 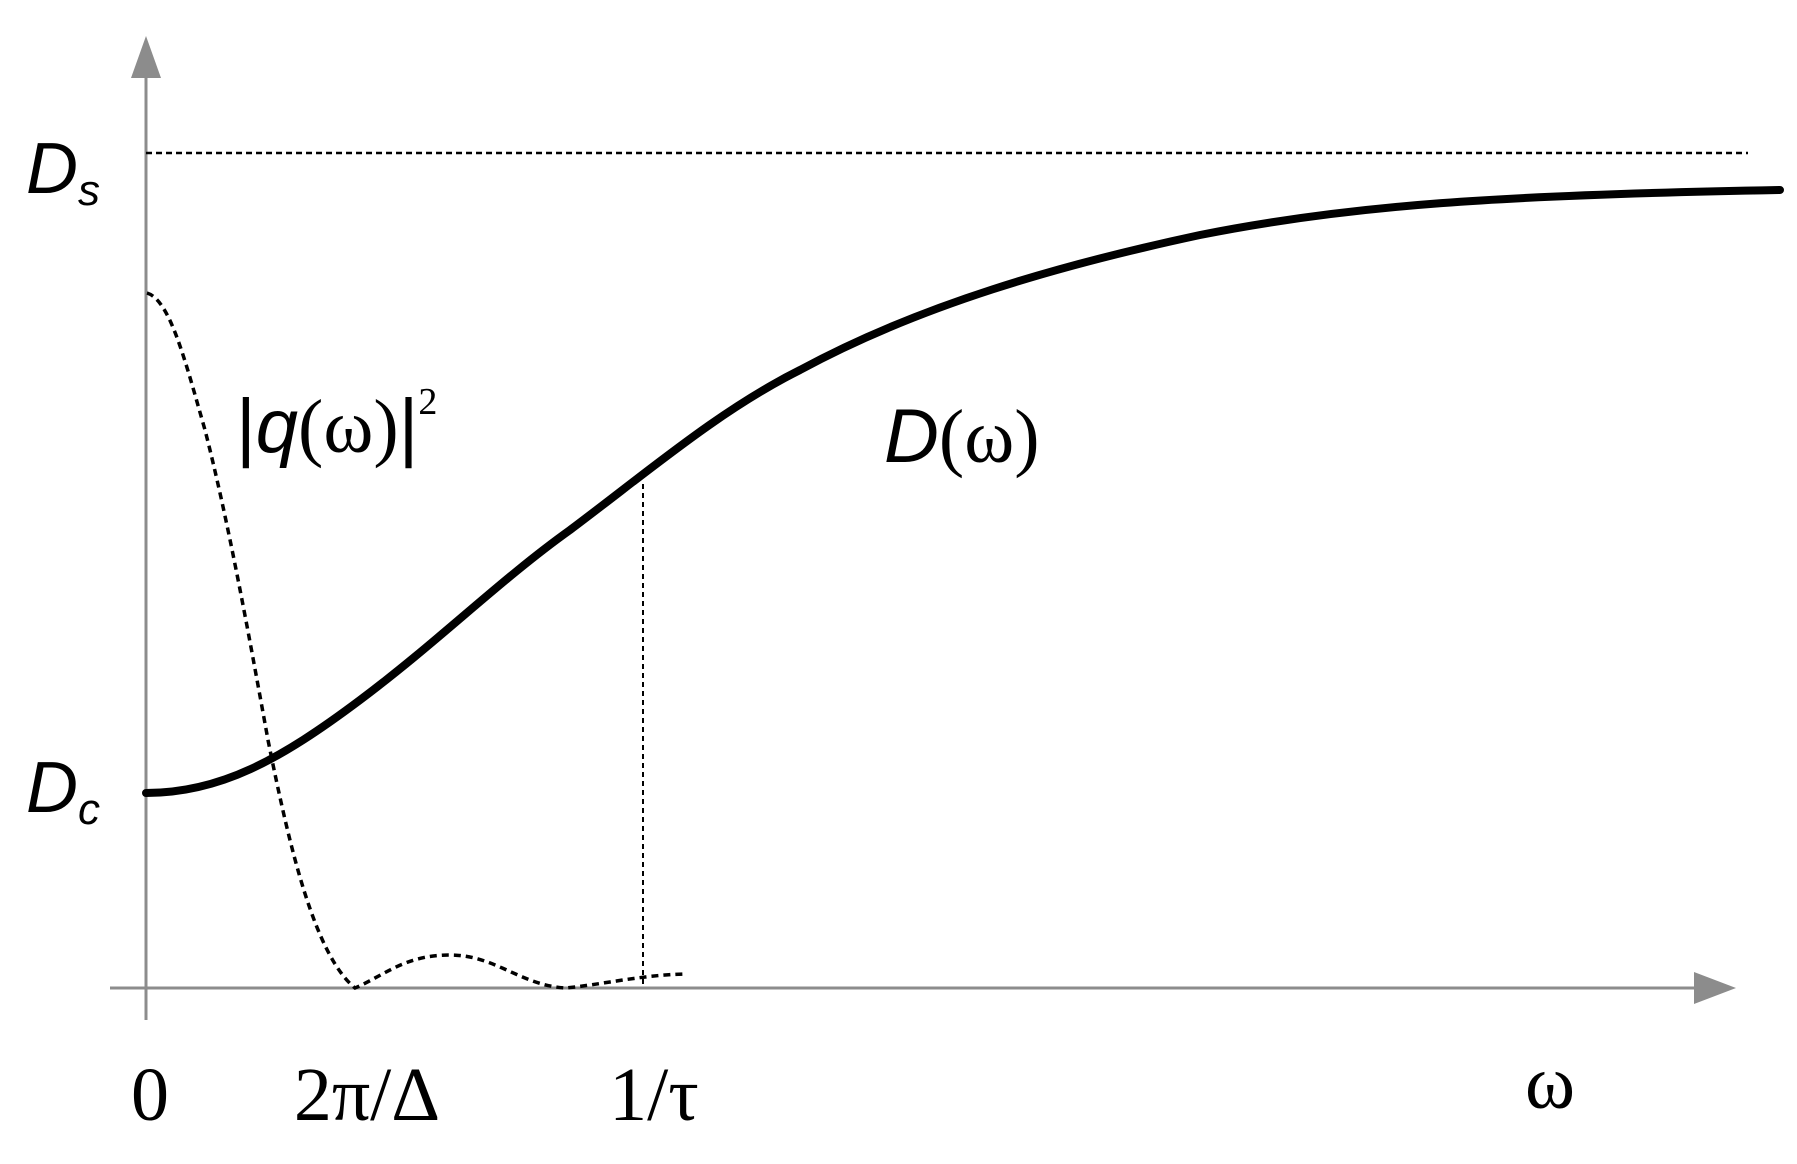 What do you see at coordinates (409, 426) in the screenshot?
I see `q-omega-label-bar-right: |` at bounding box center [409, 426].